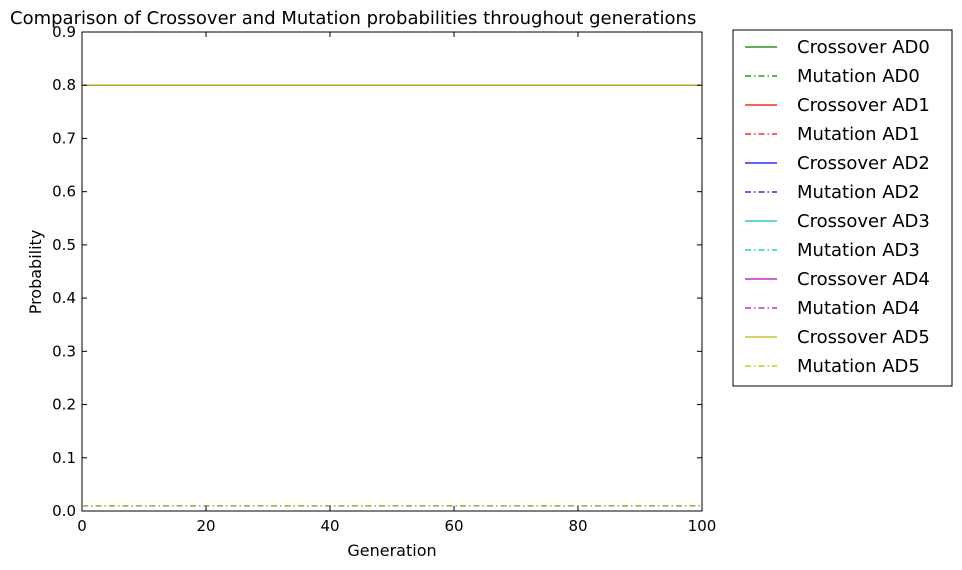 This screenshot has width=962, height=570. I want to click on y-axis-title: Probability, so click(35, 272).